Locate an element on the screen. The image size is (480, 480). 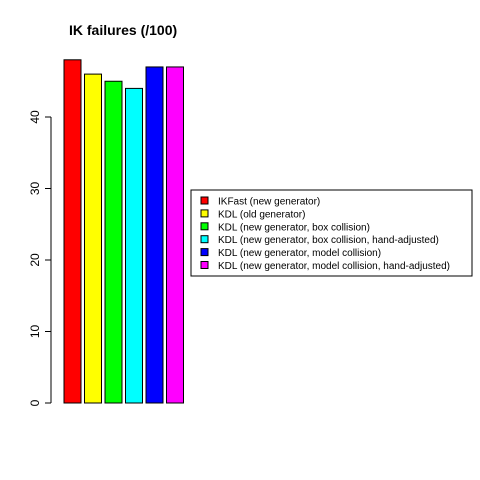
y-tick-label-20: 20 is located at coordinates (35, 260).